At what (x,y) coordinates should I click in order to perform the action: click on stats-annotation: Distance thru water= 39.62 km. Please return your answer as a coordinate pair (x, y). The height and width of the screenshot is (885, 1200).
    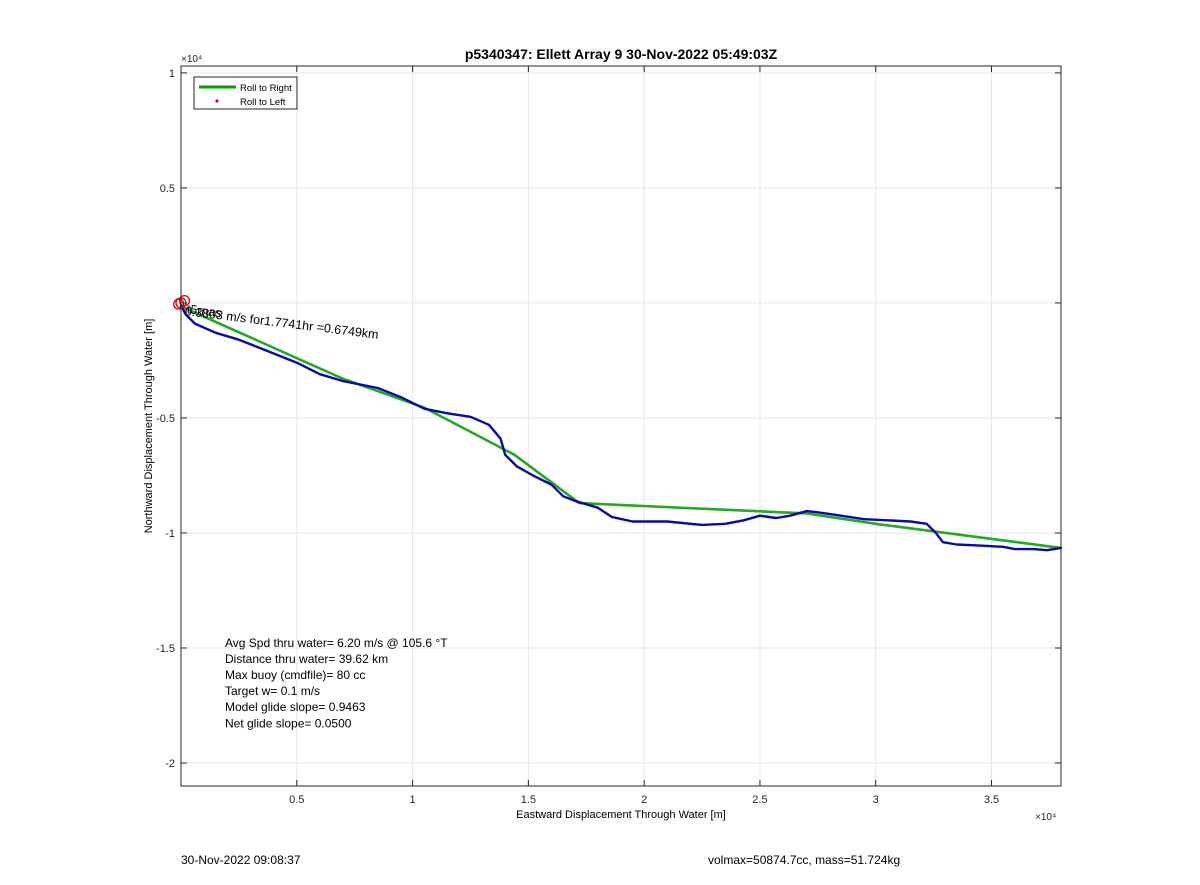
    Looking at the image, I should click on (306, 659).